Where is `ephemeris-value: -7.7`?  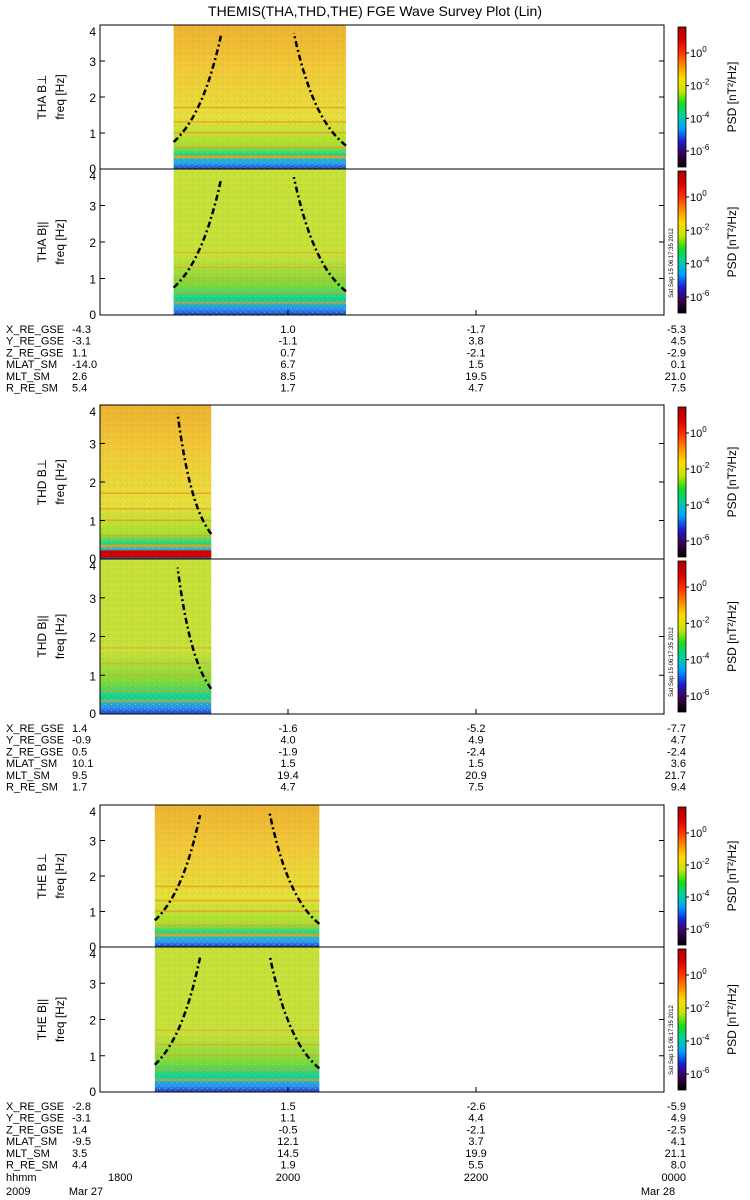 ephemeris-value: -7.7 is located at coordinates (676, 729).